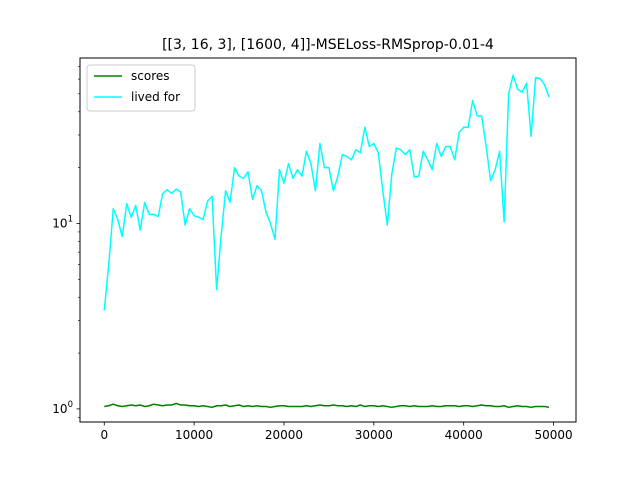  I want to click on y-tick-label: 10⁰, so click(62, 408).